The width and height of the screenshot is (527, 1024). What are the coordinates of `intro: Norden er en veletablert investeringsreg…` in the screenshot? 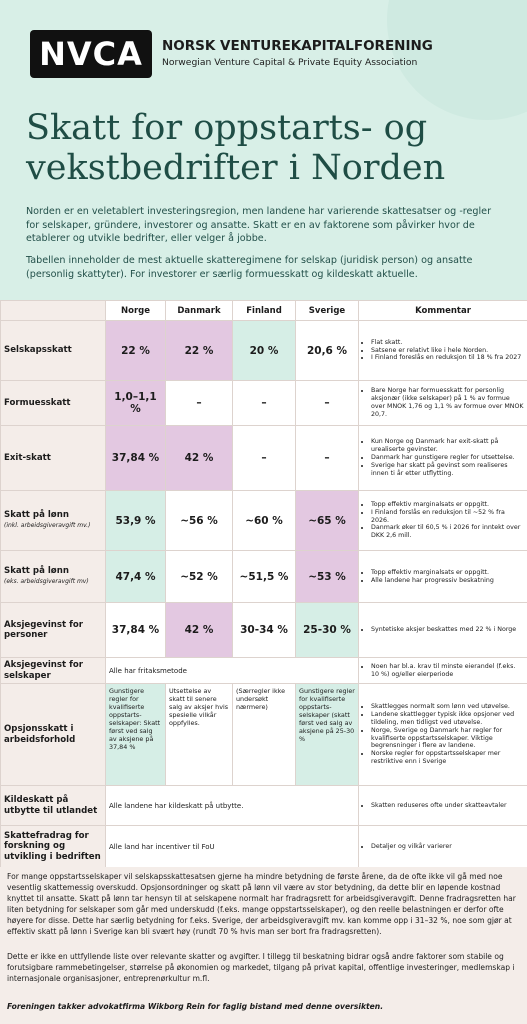 It's located at (259, 225).